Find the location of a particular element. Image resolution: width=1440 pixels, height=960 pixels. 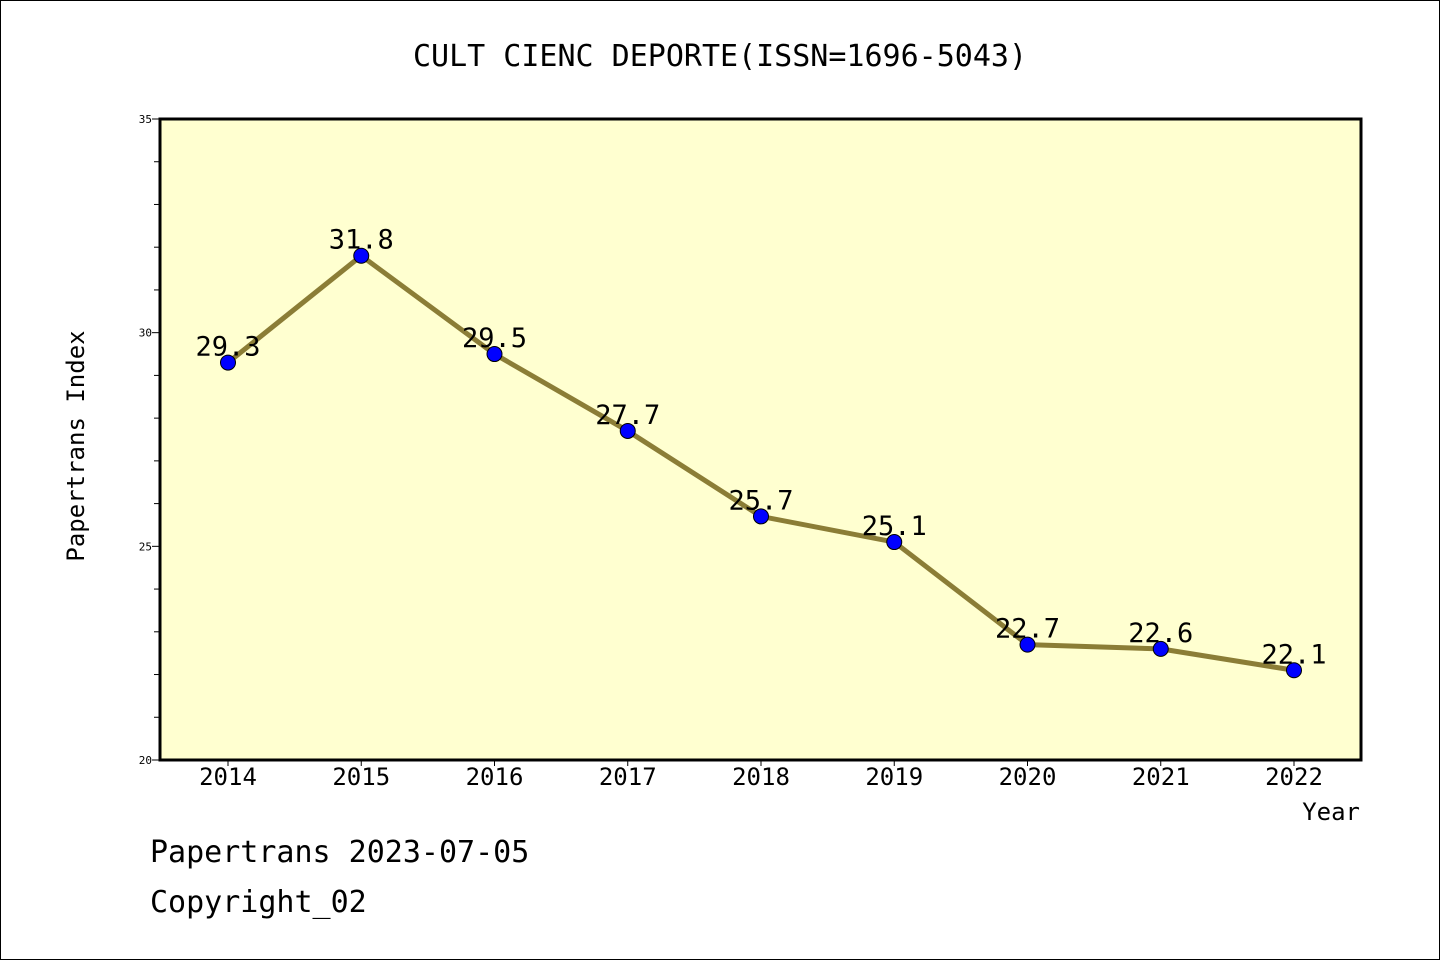

x-tick-label: 2017 is located at coordinates (628, 777).